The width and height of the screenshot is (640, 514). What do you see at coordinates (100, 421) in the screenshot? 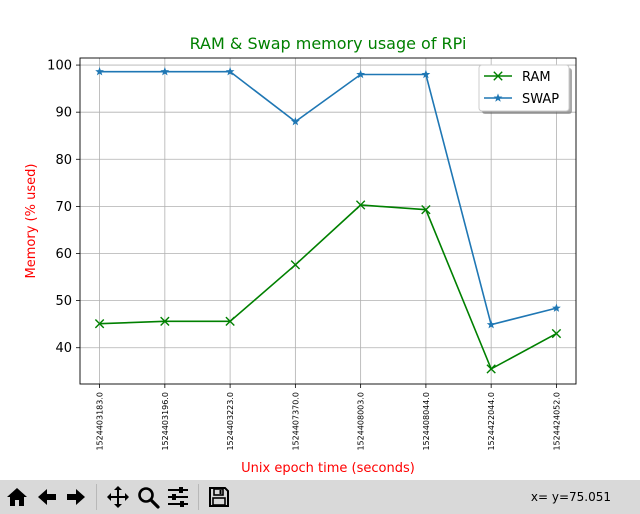
I see `x-tick-label: 1524403183.0` at bounding box center [100, 421].